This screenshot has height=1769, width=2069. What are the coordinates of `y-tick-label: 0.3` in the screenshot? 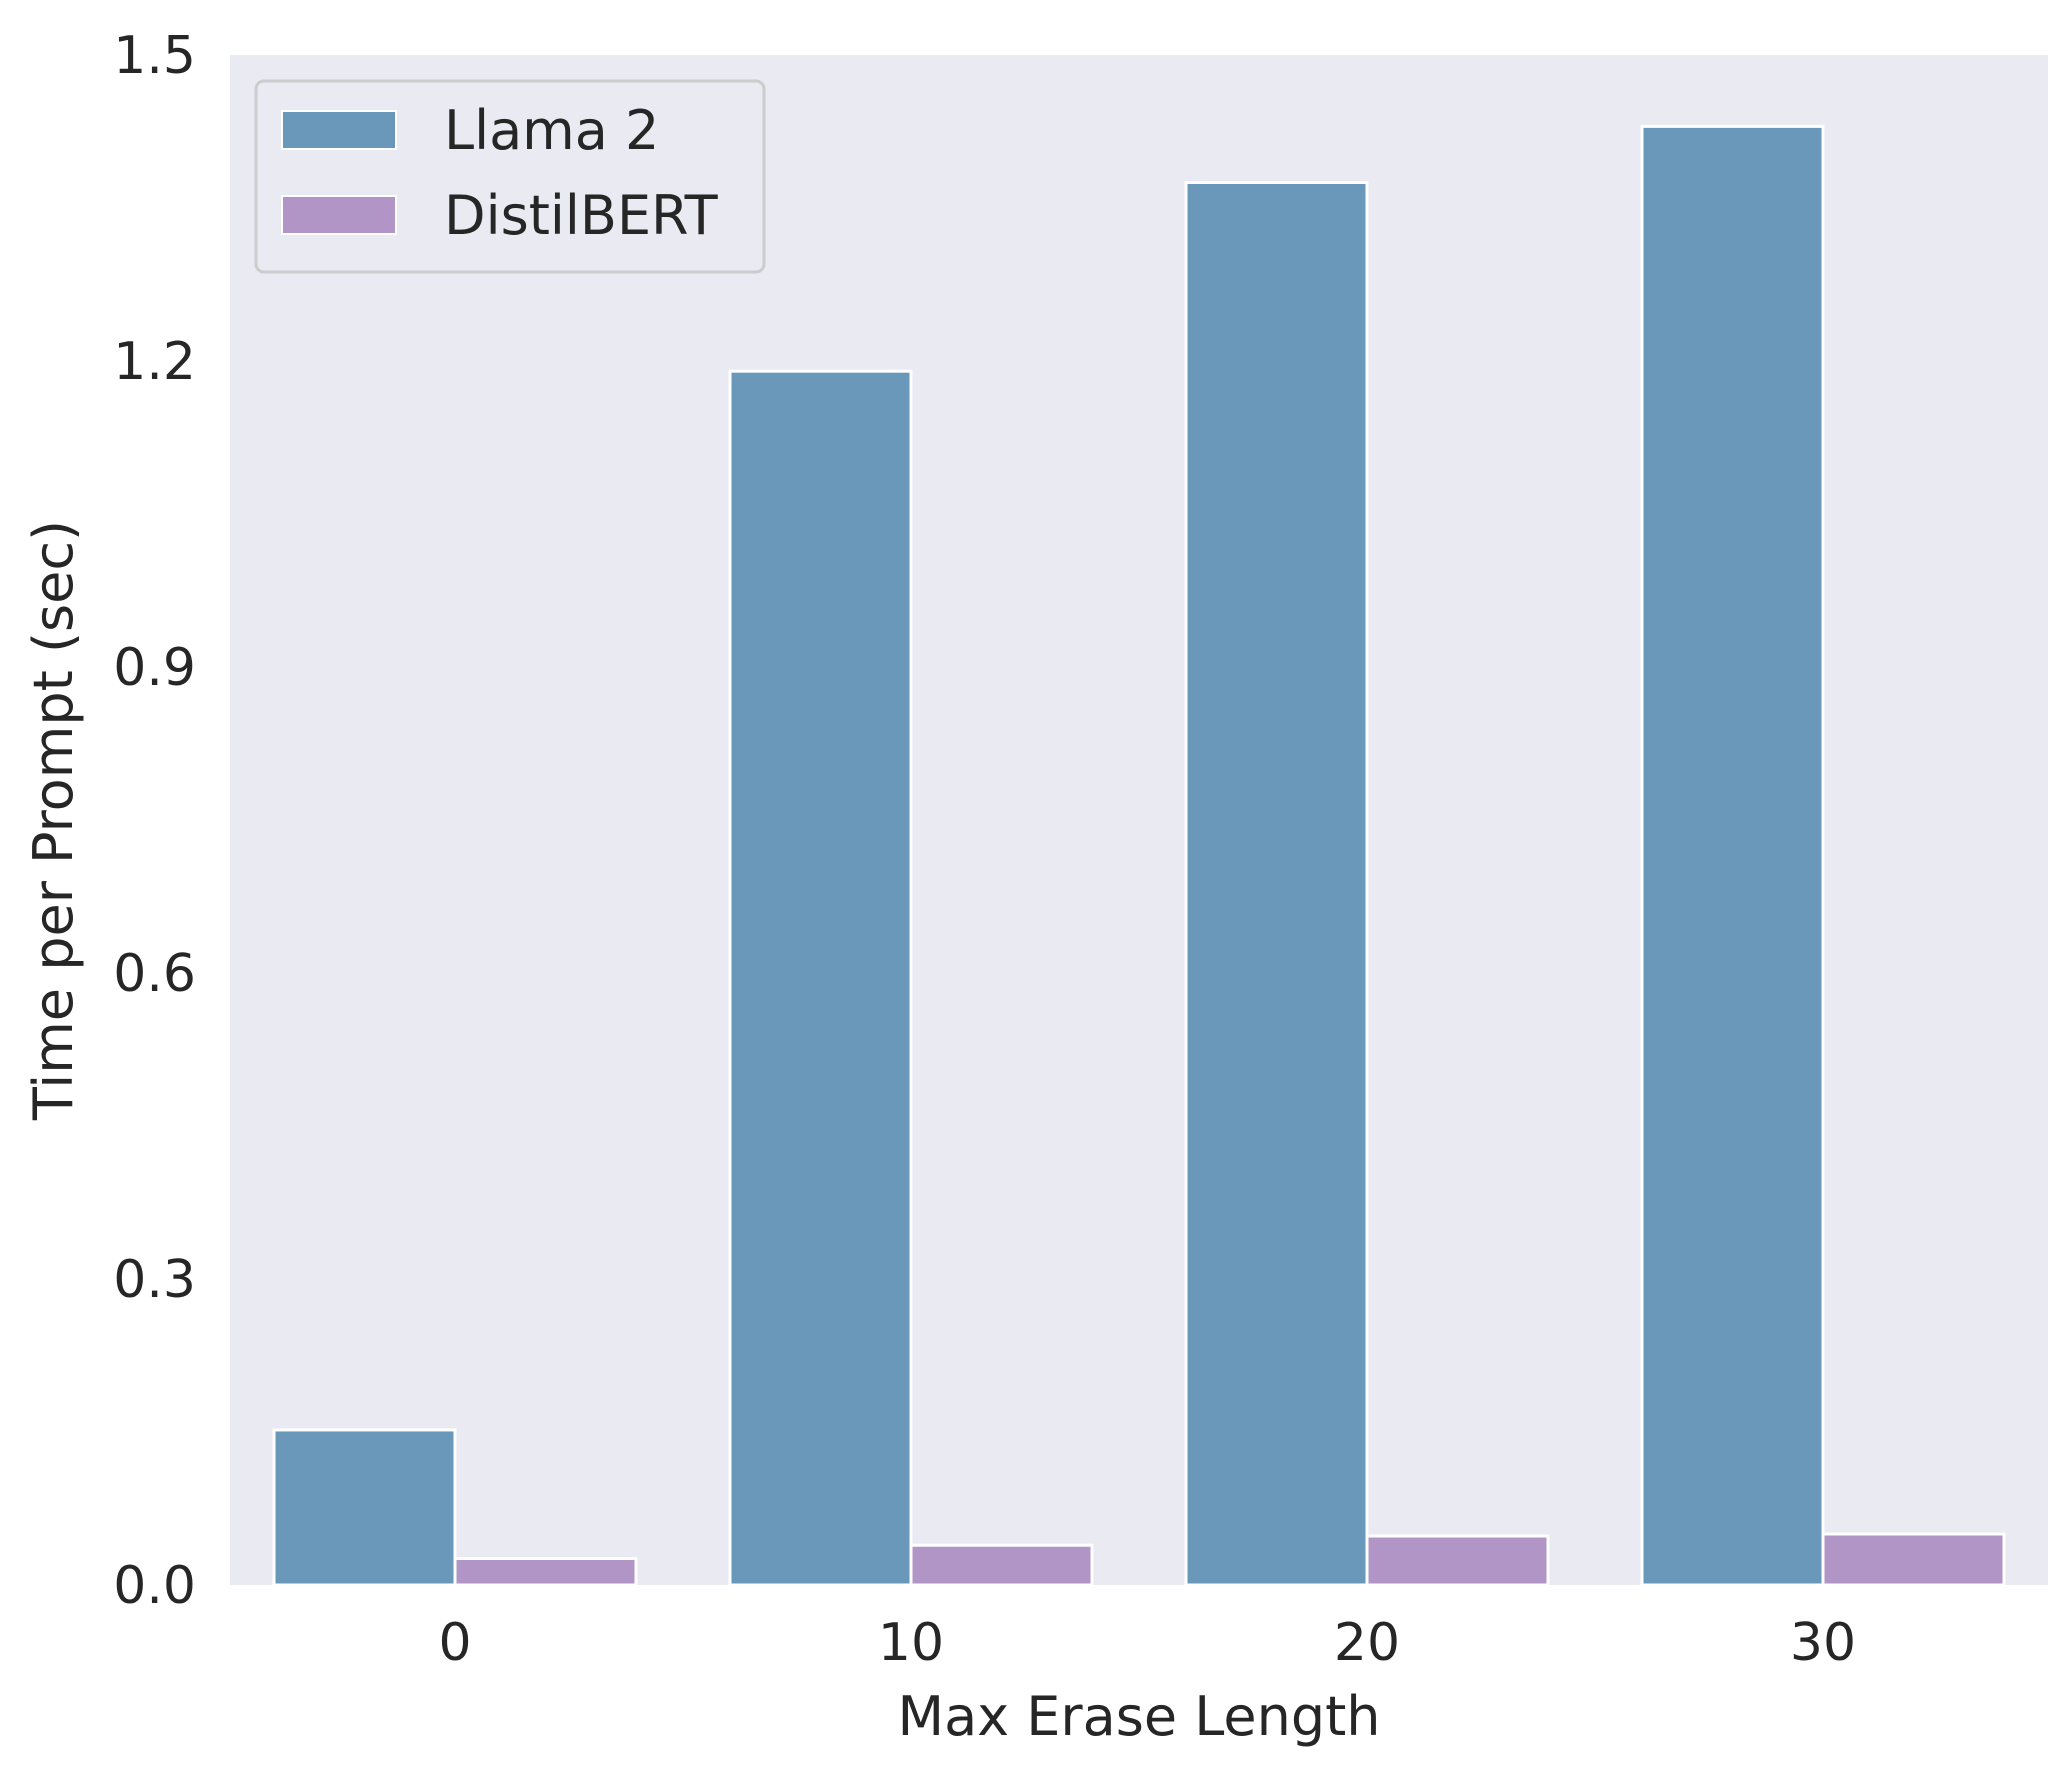 It's located at (154, 1280).